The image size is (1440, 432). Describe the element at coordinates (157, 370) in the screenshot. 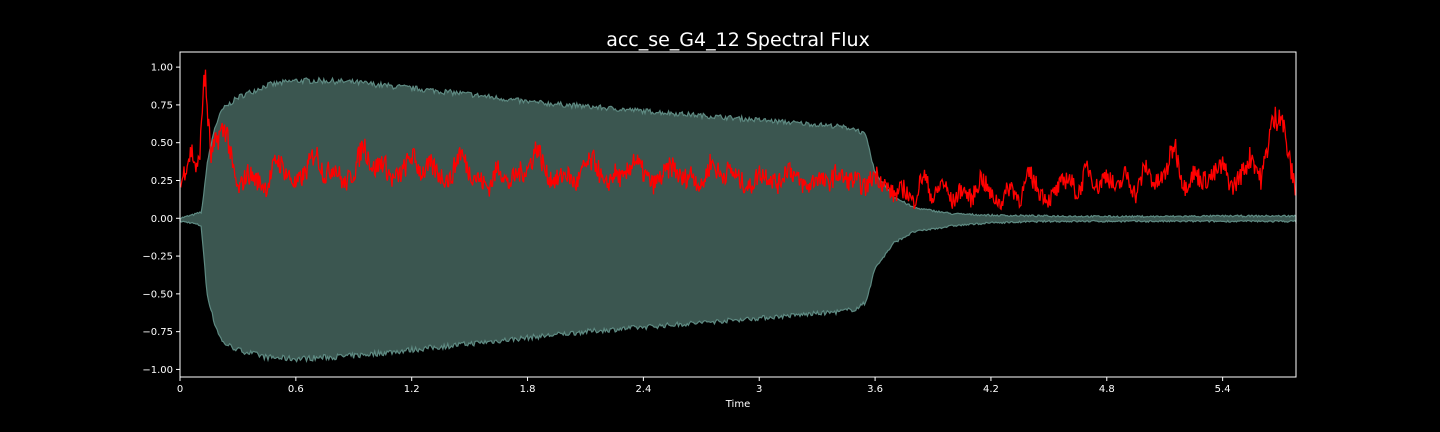

I see `y-tick-label: −1.00` at that location.